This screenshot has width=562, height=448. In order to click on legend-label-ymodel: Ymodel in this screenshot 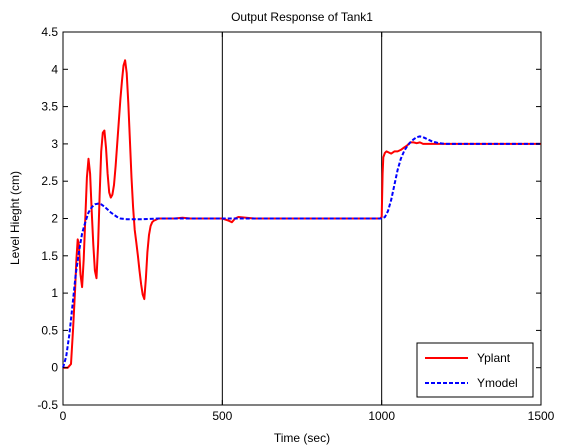, I will do `click(497, 383)`.